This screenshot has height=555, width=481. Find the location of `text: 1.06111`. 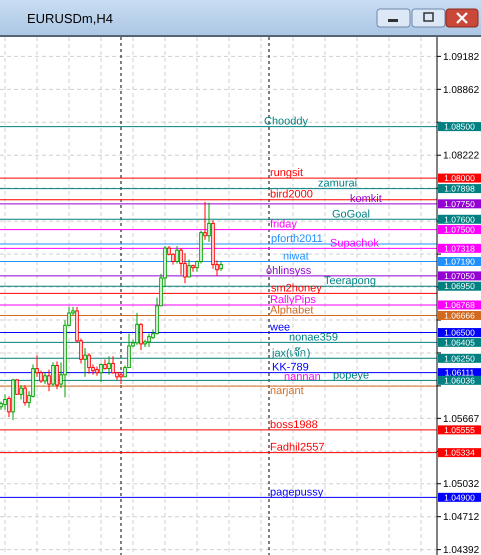

text: 1.06111 is located at coordinates (459, 373).